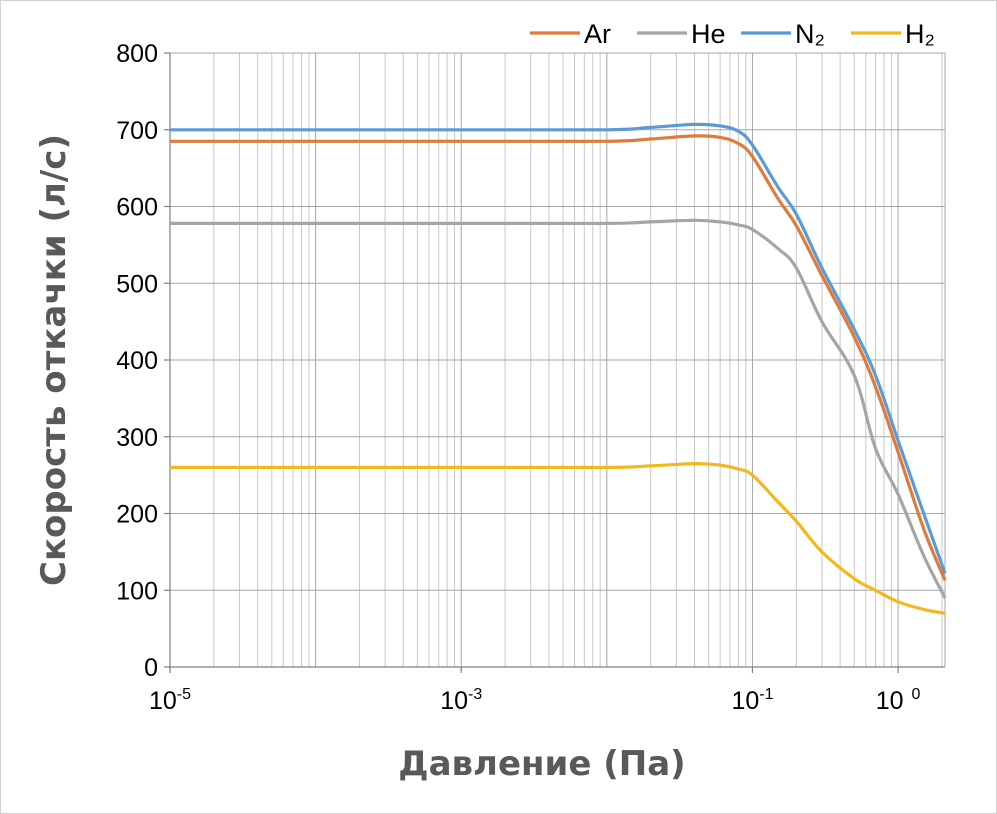  What do you see at coordinates (810, 34) in the screenshot?
I see `legend-label: N₂` at bounding box center [810, 34].